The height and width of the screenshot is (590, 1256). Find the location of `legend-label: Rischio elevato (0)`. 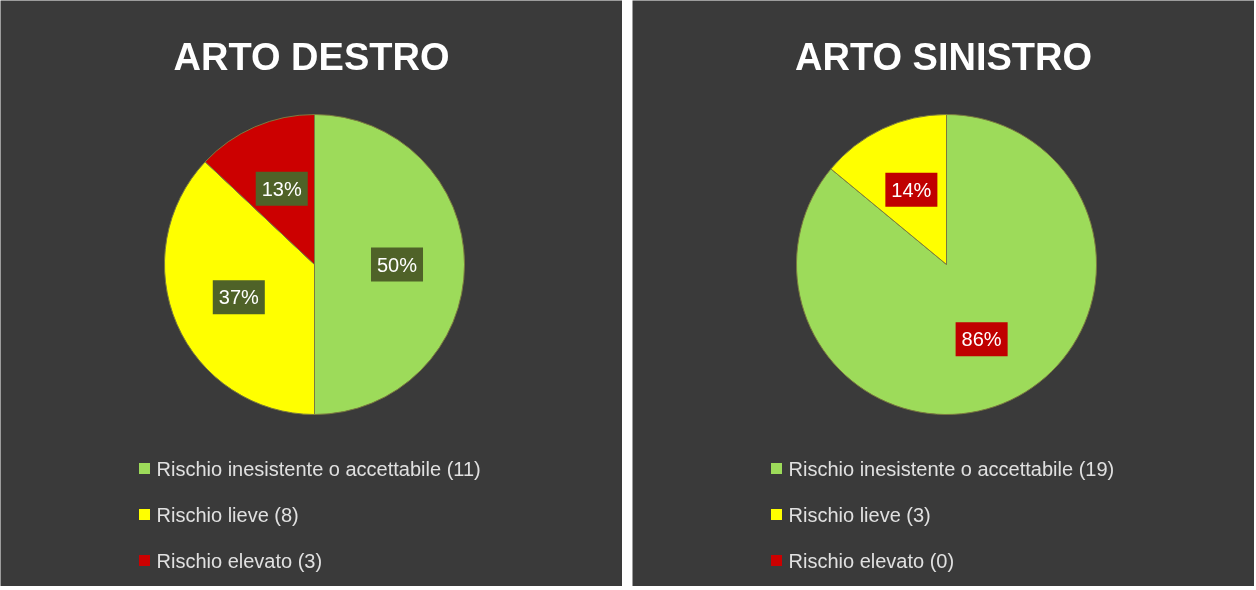

legend-label: Rischio elevato (0) is located at coordinates (871, 560).